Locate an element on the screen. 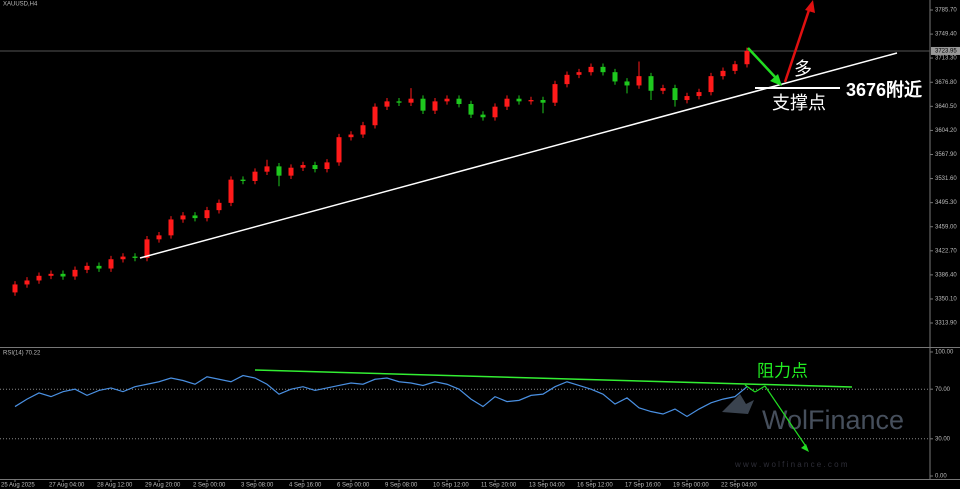  annotation-resistance: 阻力点 is located at coordinates (782, 370).